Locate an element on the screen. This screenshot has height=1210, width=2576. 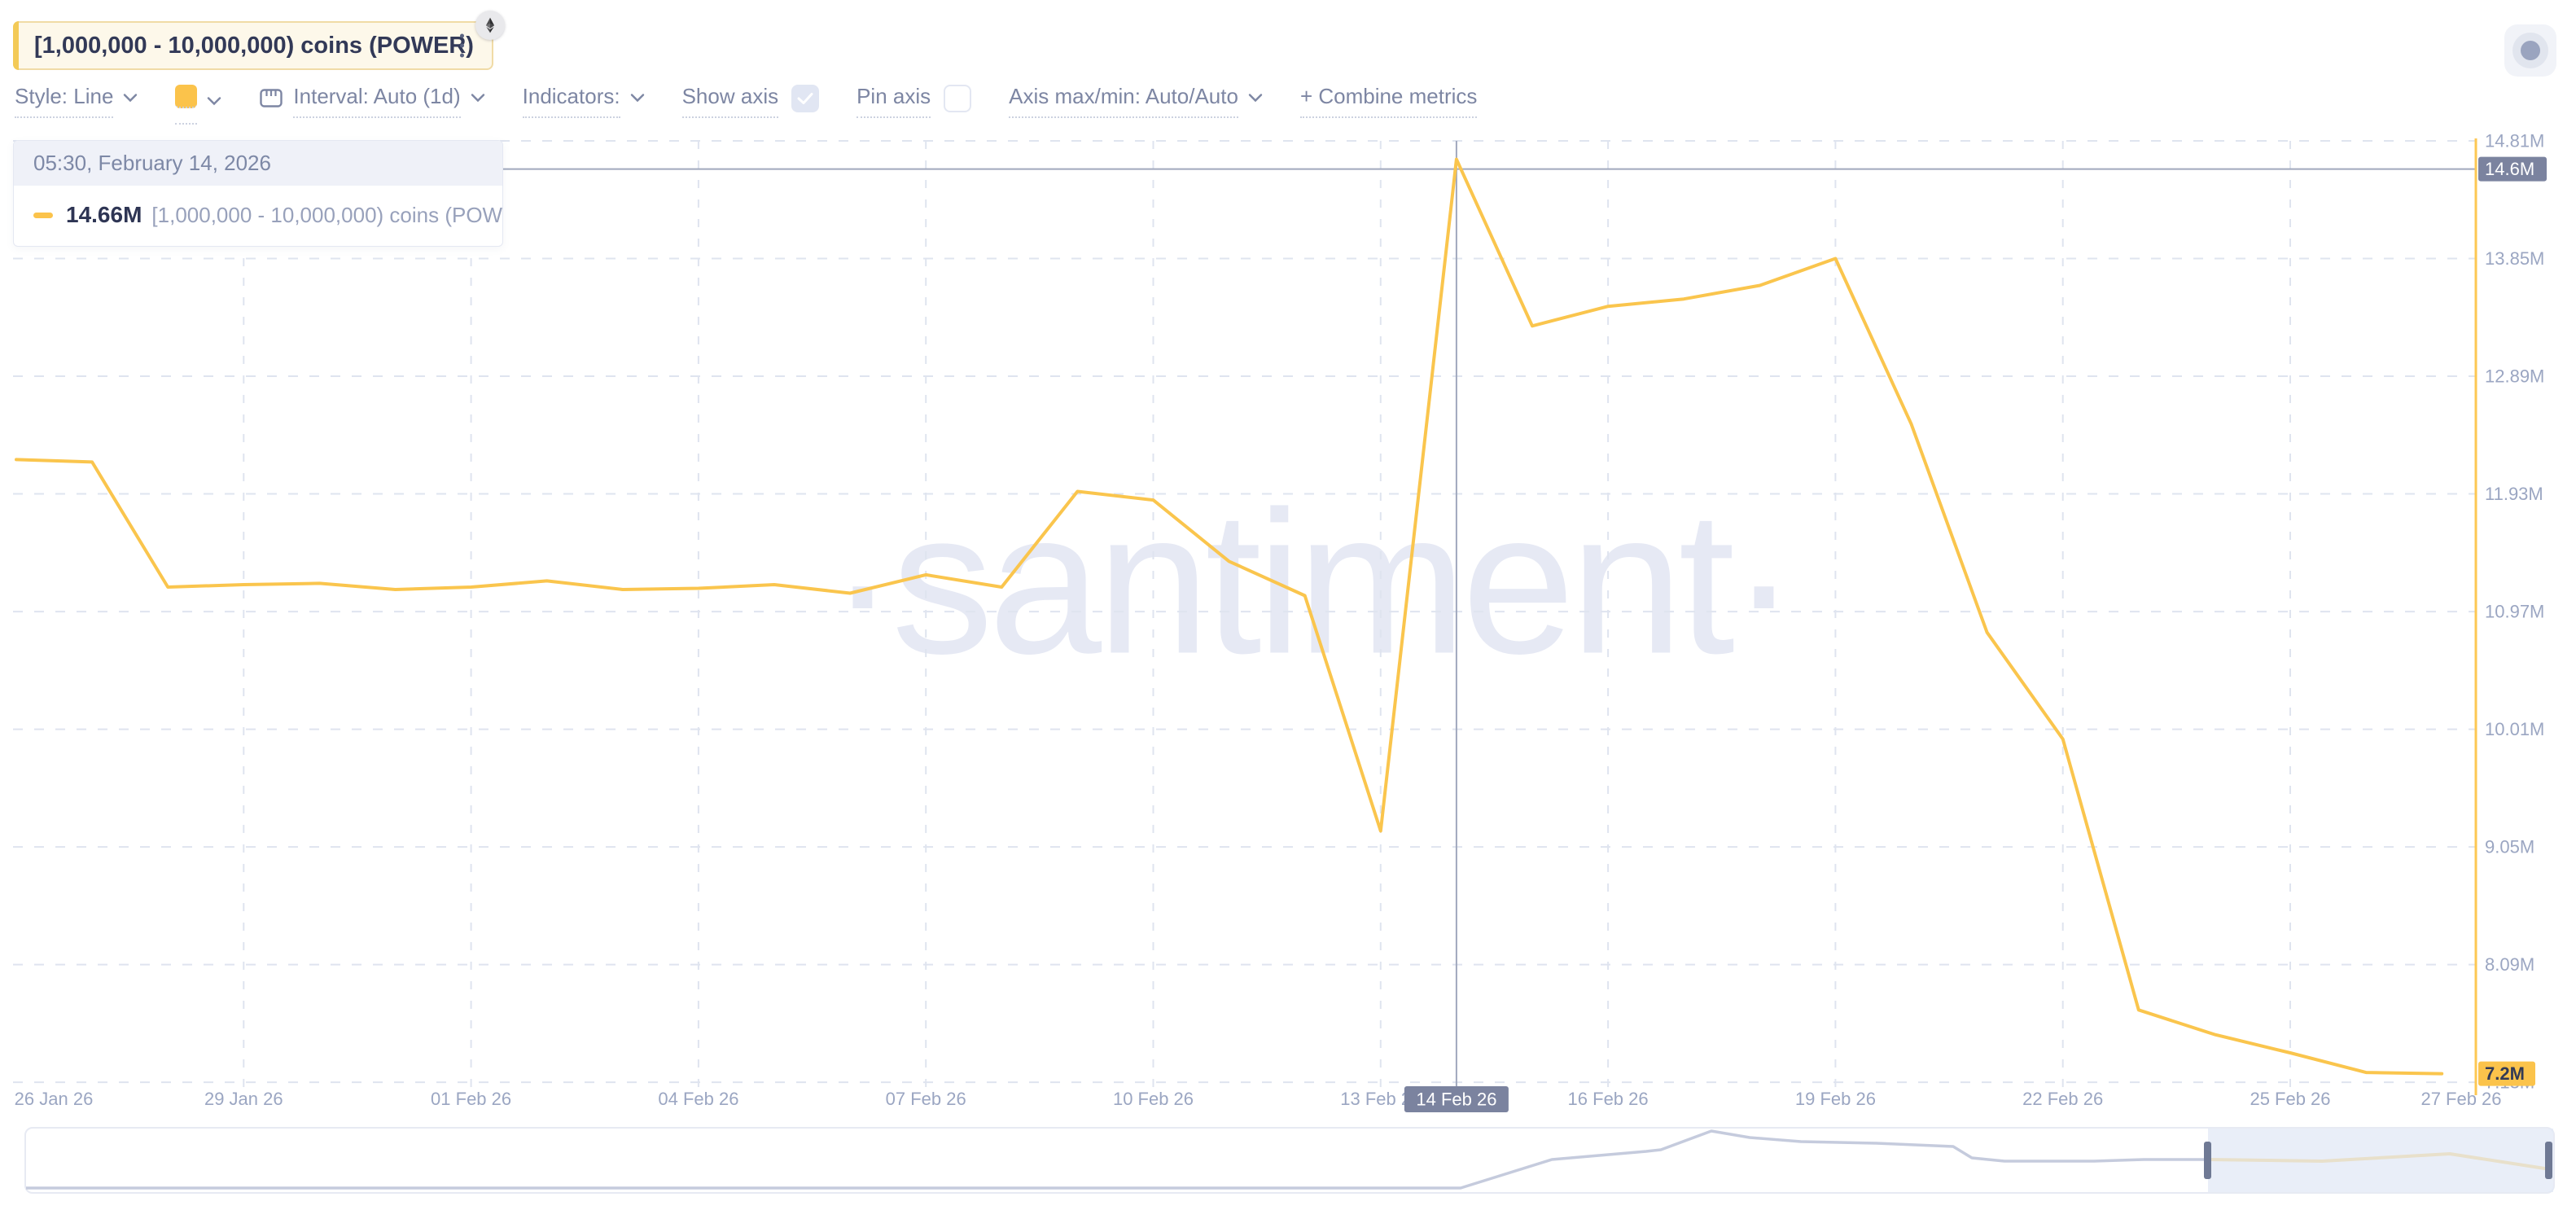
x-axis-label: 10 Feb 26 is located at coordinates (1153, 1099).